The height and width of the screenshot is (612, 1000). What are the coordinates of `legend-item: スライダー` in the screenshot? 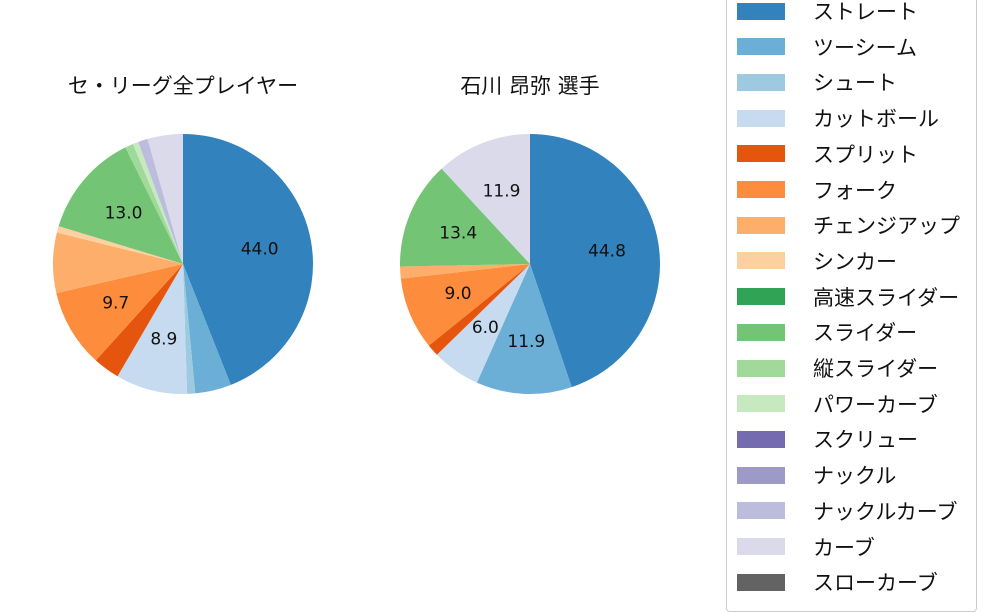 It's located at (827, 333).